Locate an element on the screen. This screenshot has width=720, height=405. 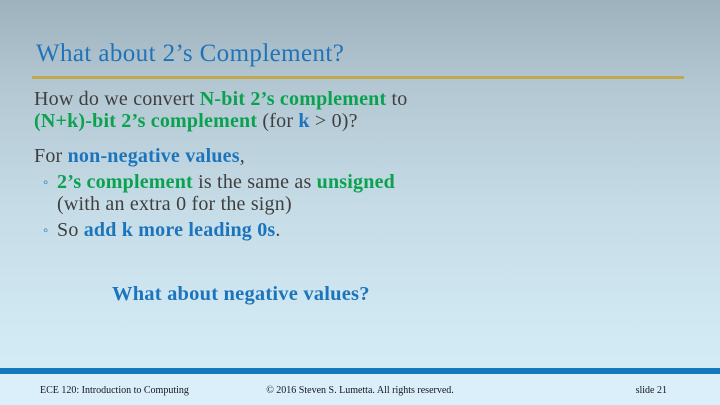
text-run: > 0)? is located at coordinates (333, 121).